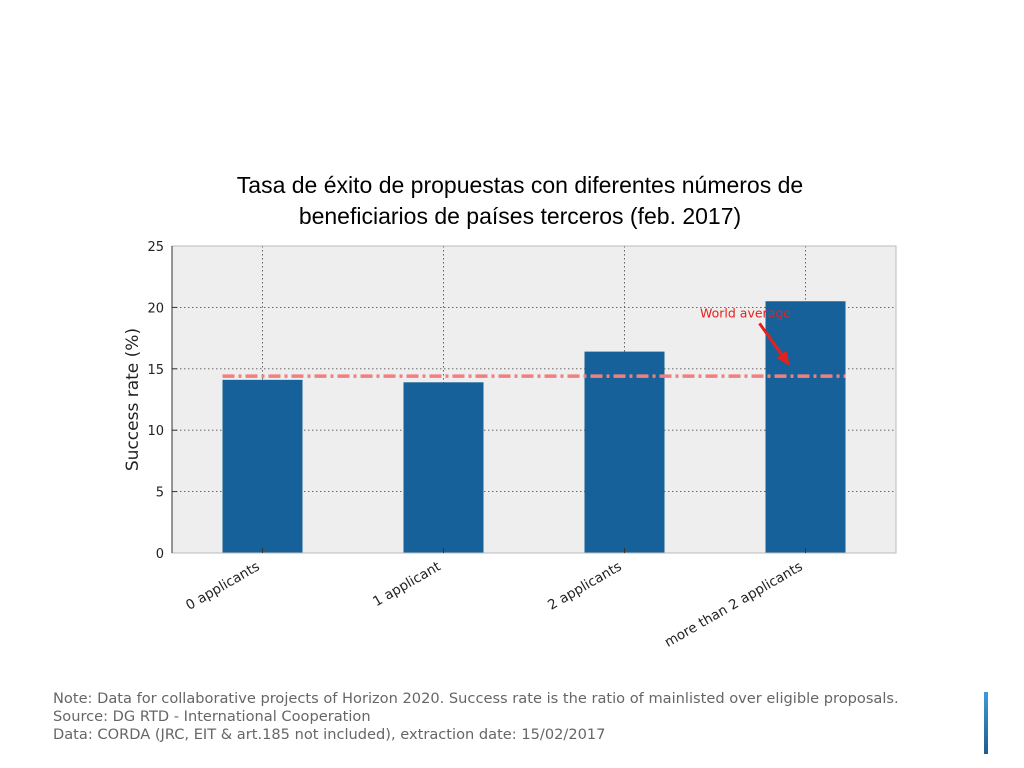  What do you see at coordinates (133, 399) in the screenshot?
I see `y-axis-label: Success rate (%)` at bounding box center [133, 399].